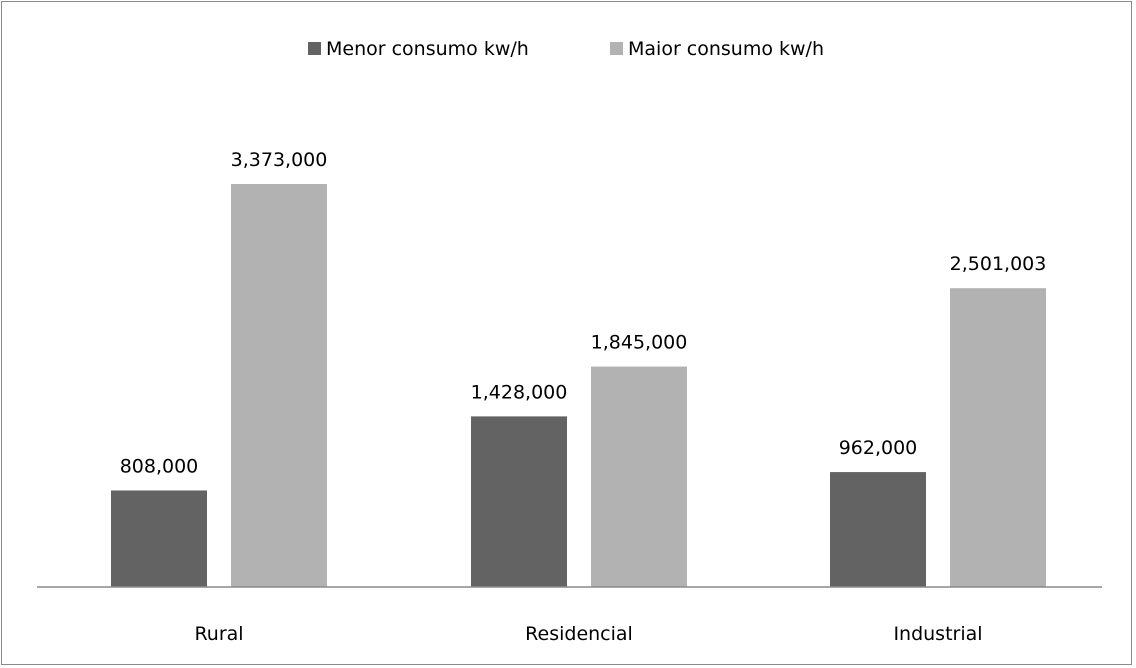 The image size is (1136, 668). Describe the element at coordinates (878, 529) in the screenshot. I see `bar-industrial-menor` at that location.